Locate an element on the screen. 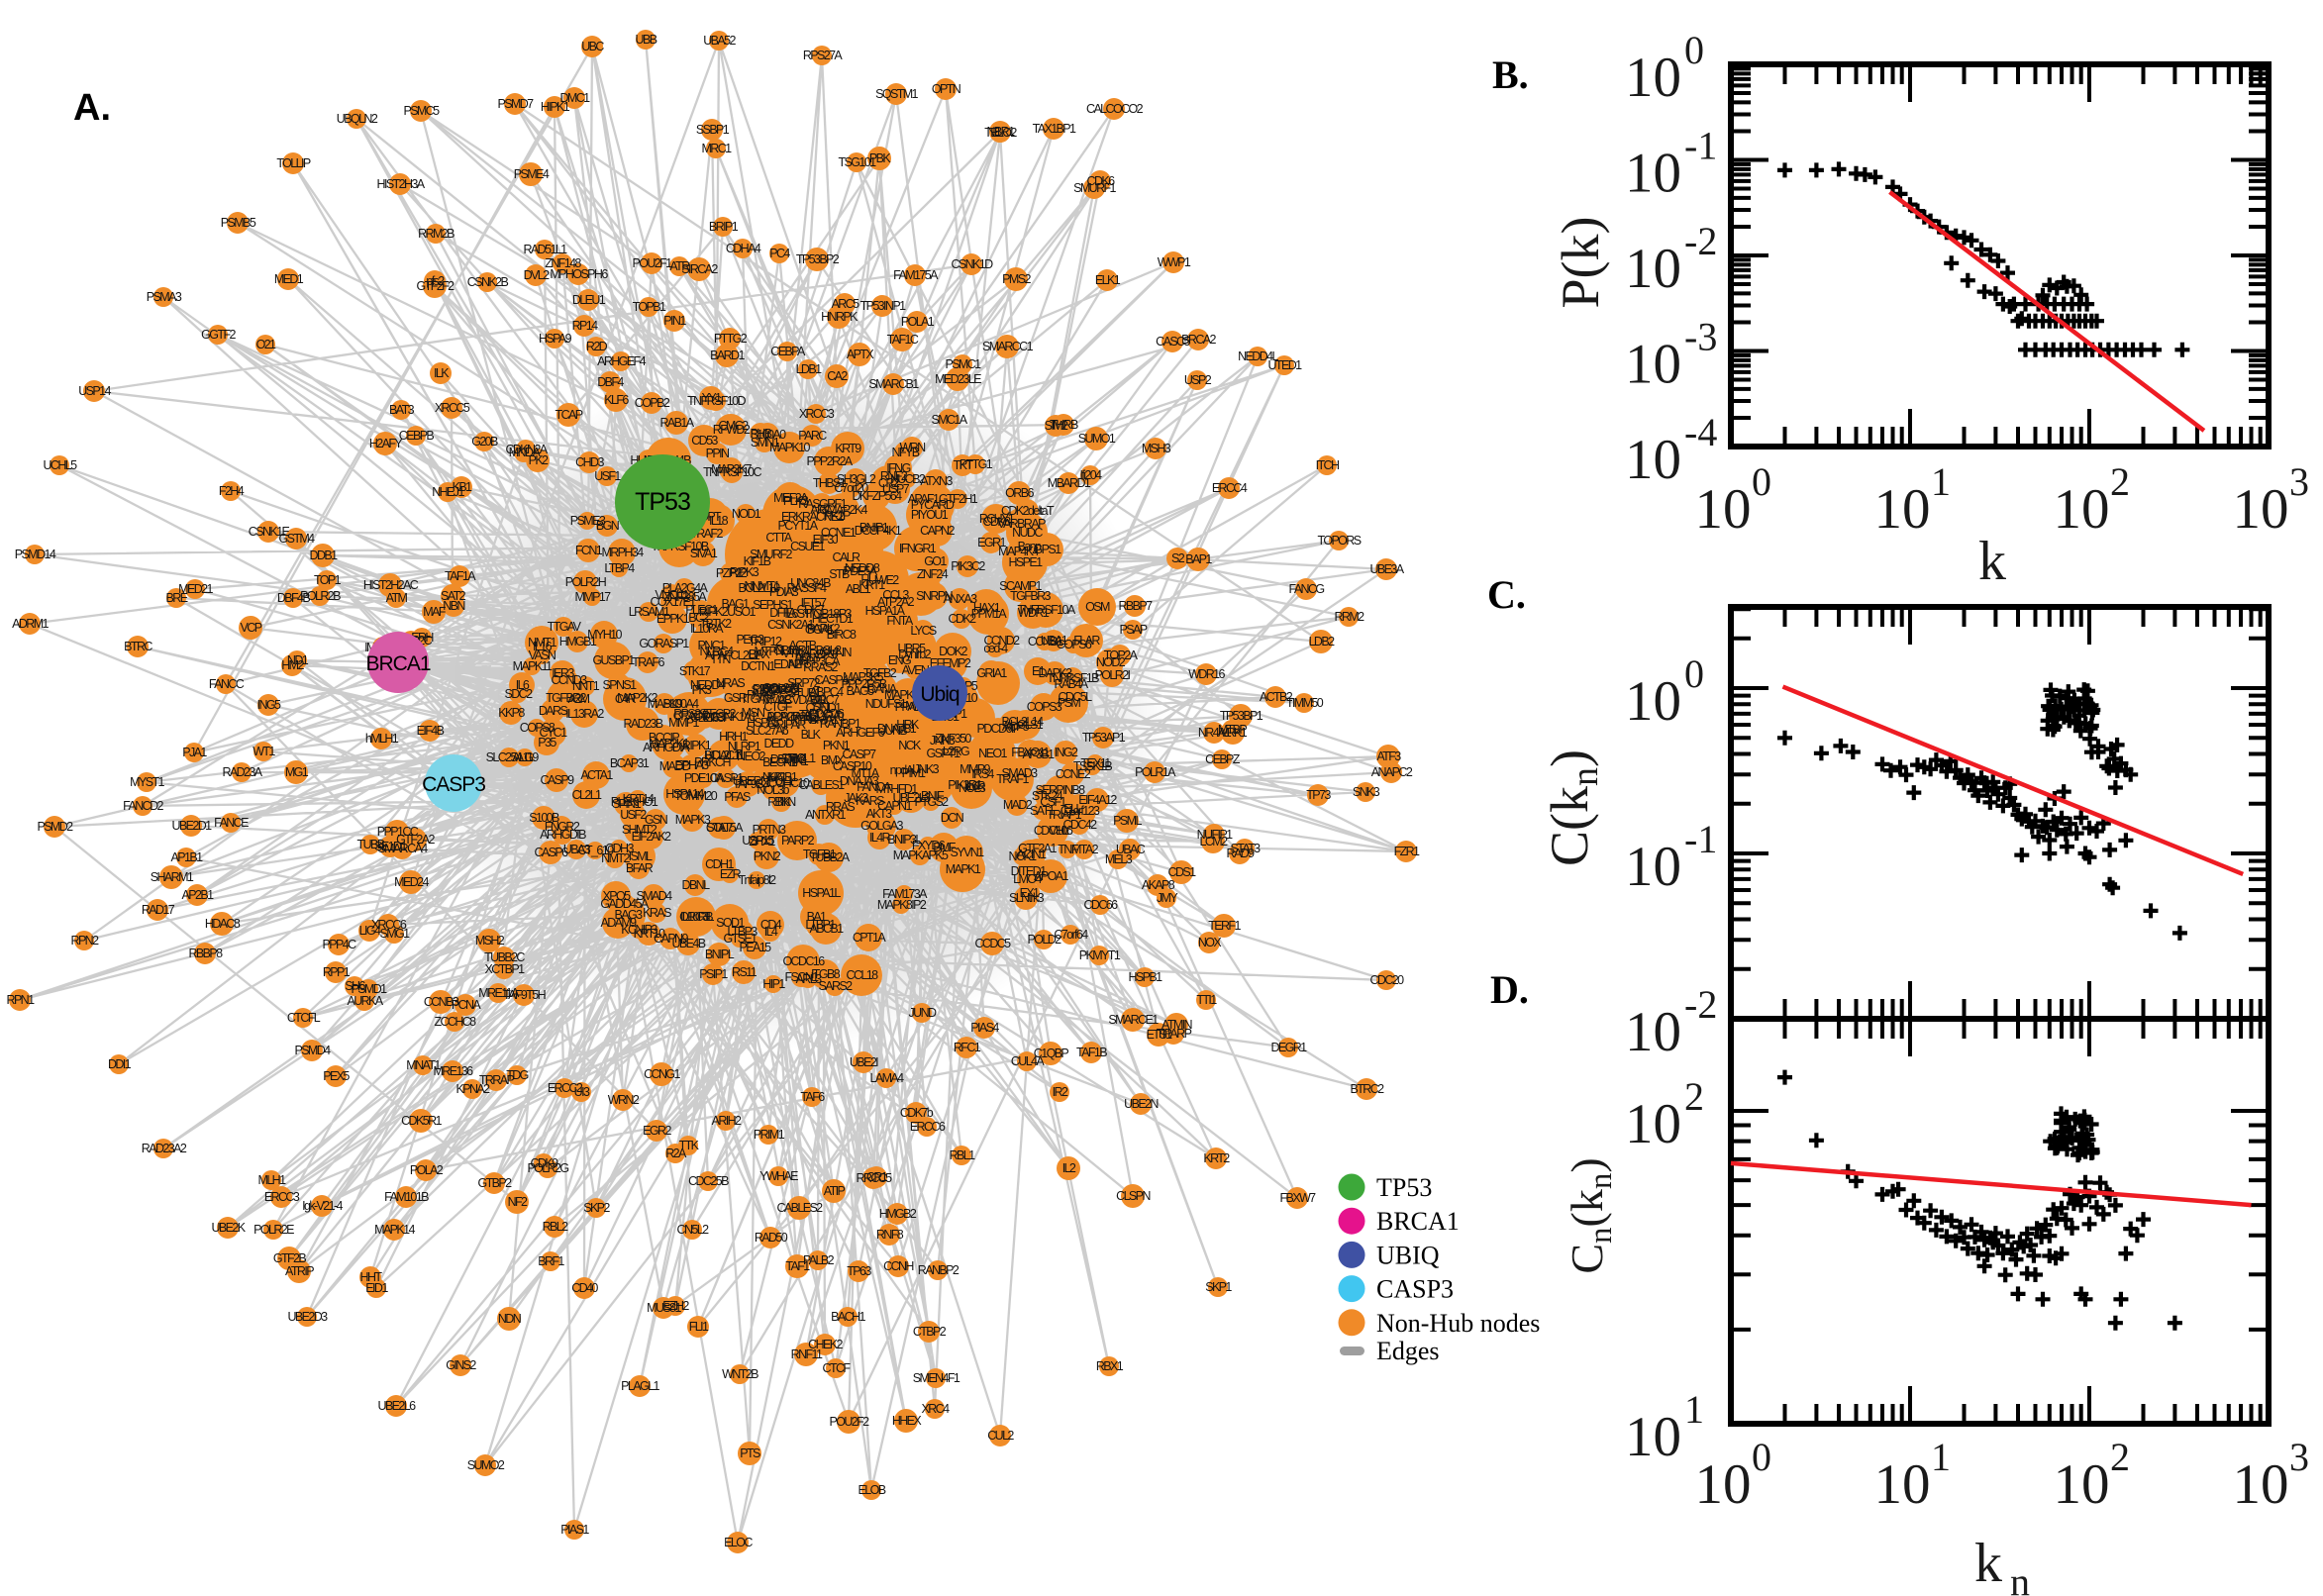  svg-text: PSMD1 is located at coordinates (369, 989).